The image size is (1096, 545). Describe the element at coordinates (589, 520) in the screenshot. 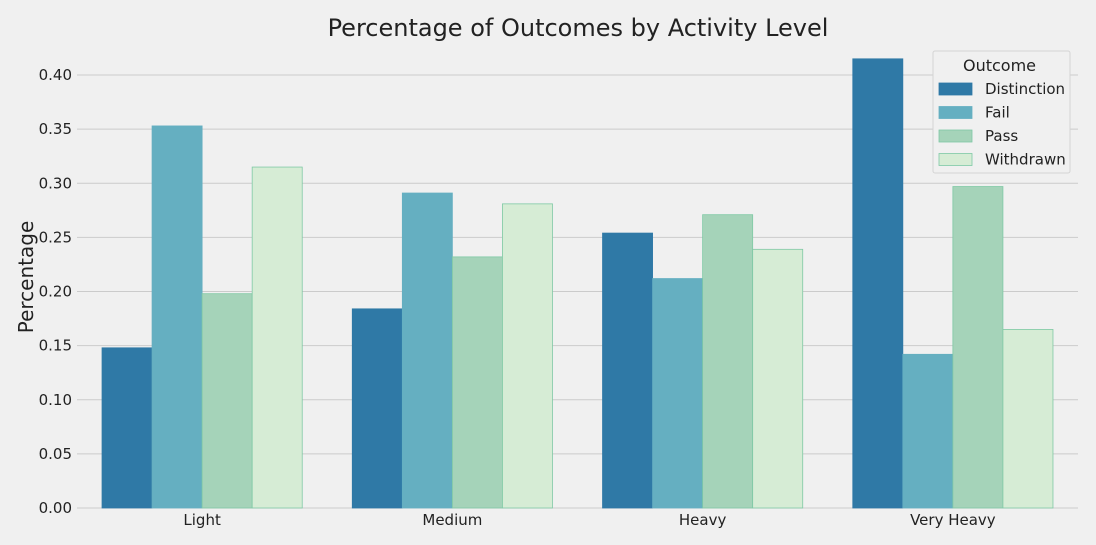

I see `x-axis-ticks: Light Medium Heavy Very Heavy` at that location.